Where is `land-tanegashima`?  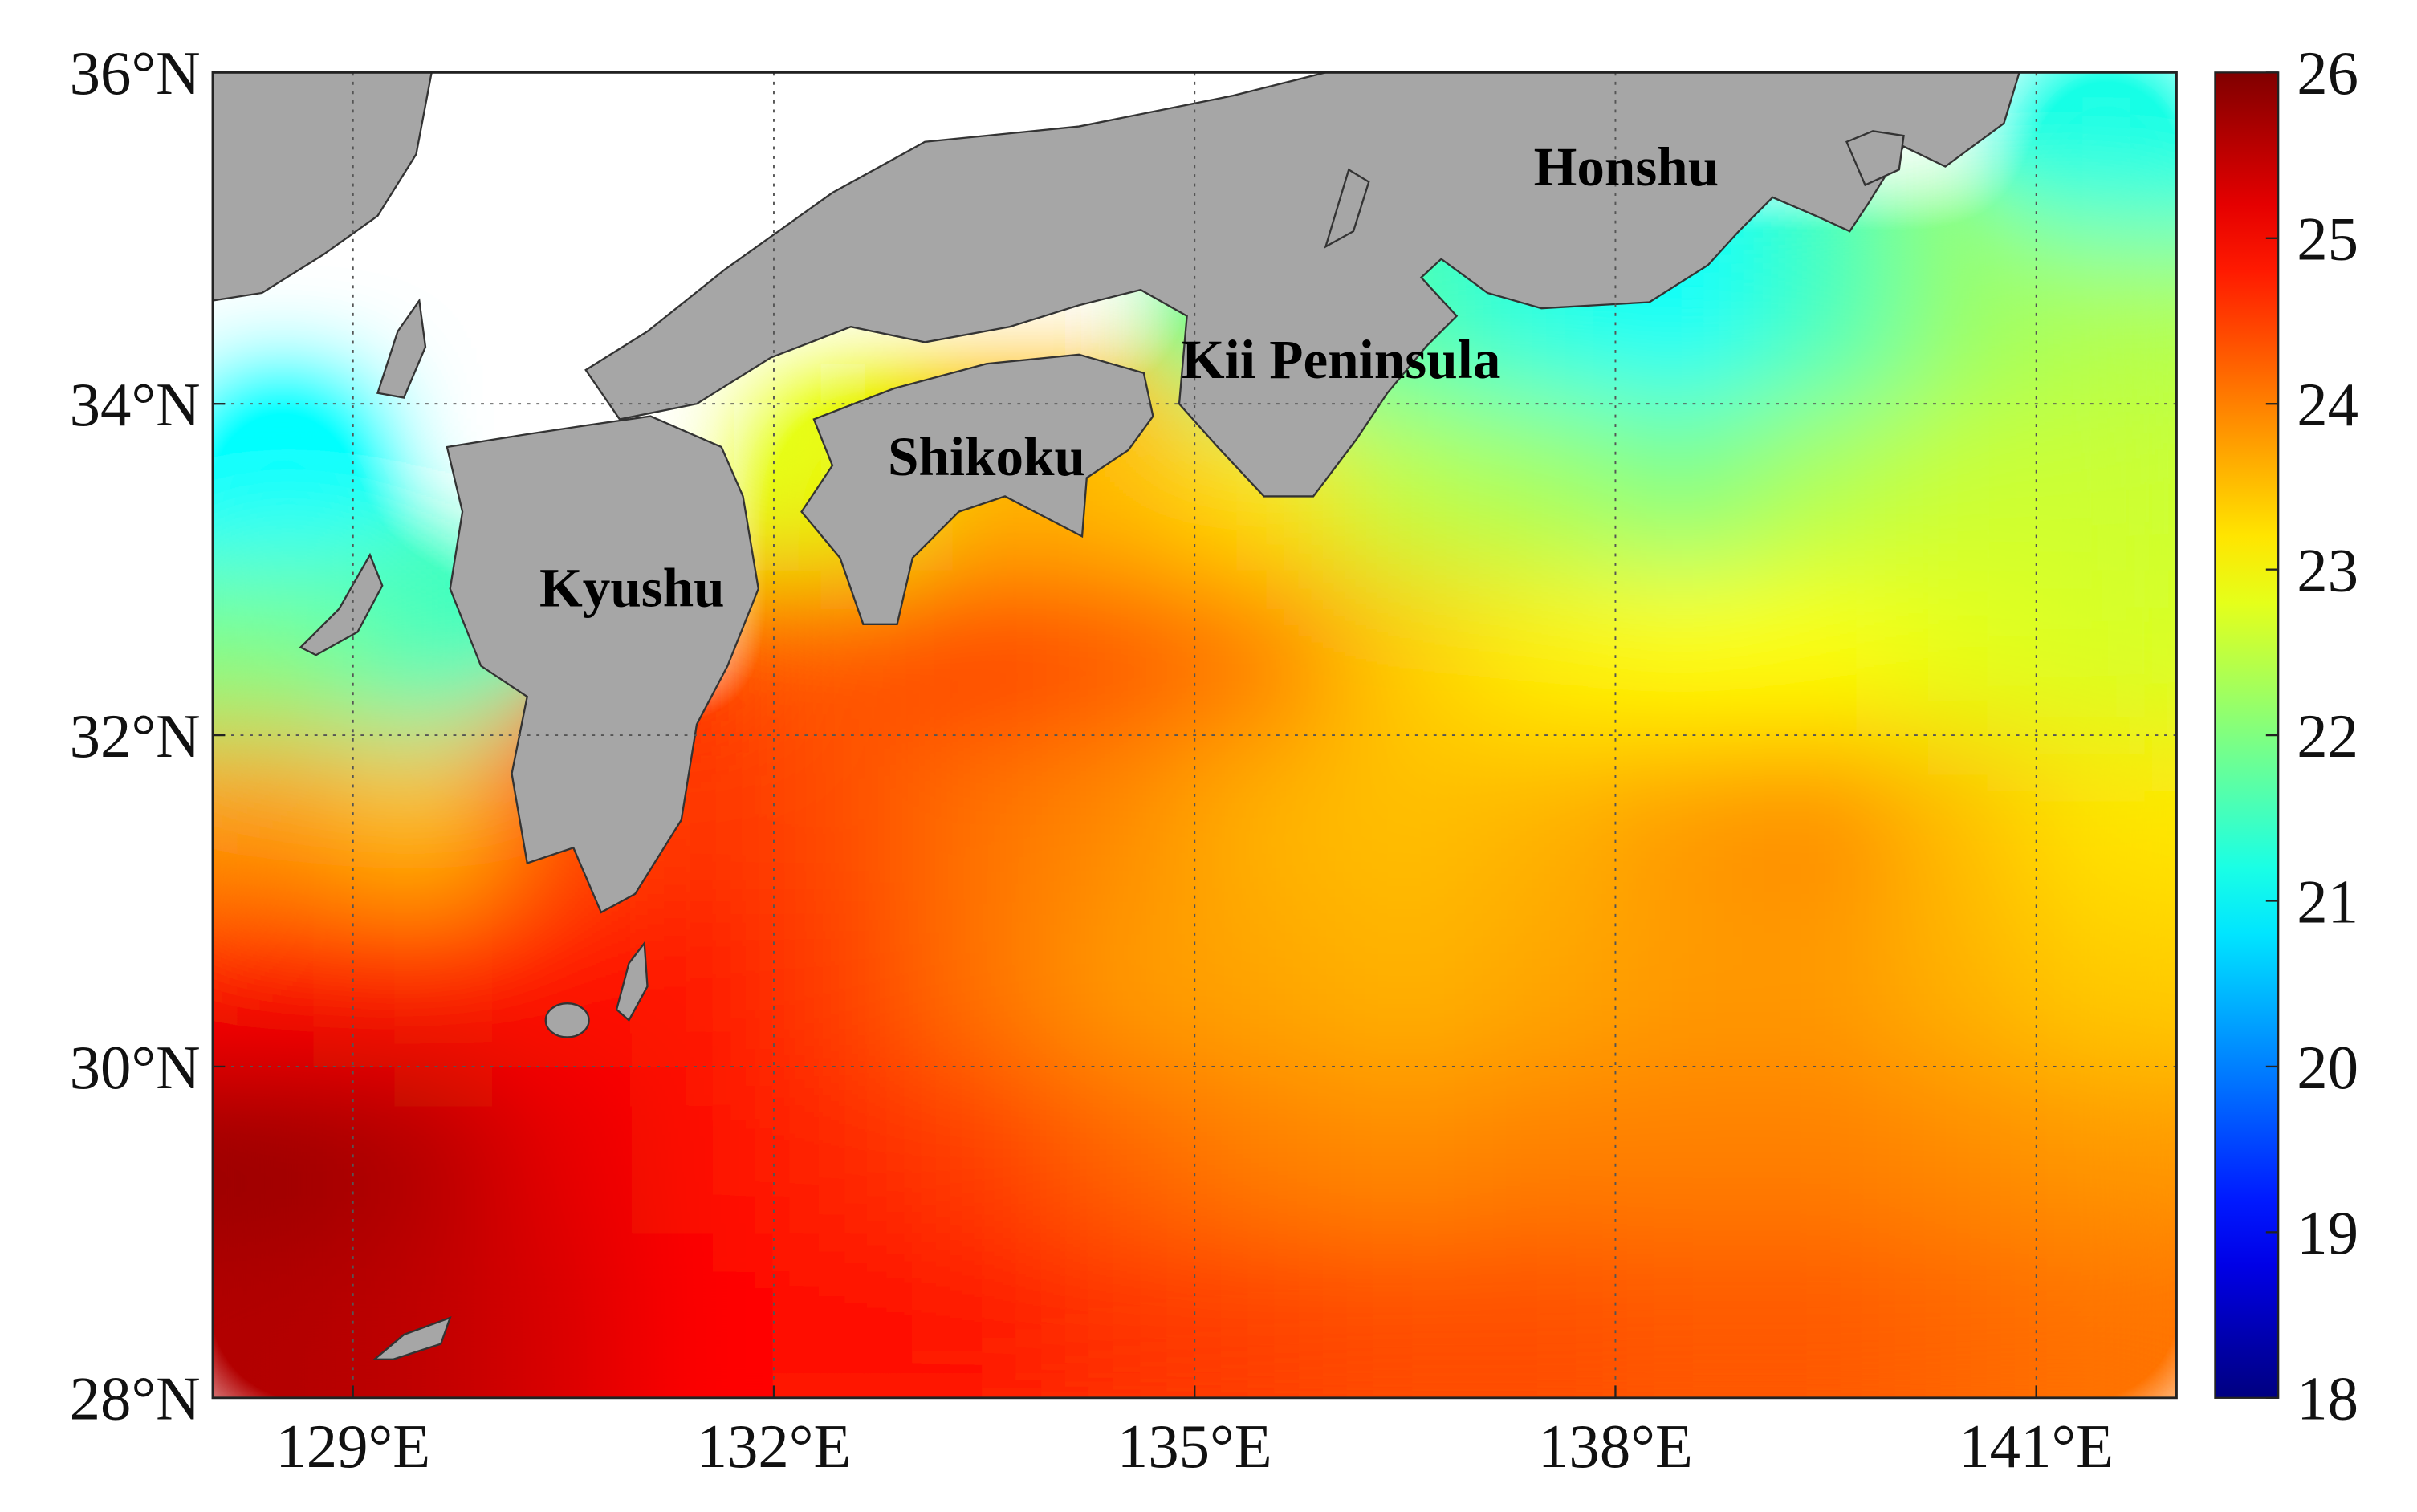 land-tanegashima is located at coordinates (632, 982).